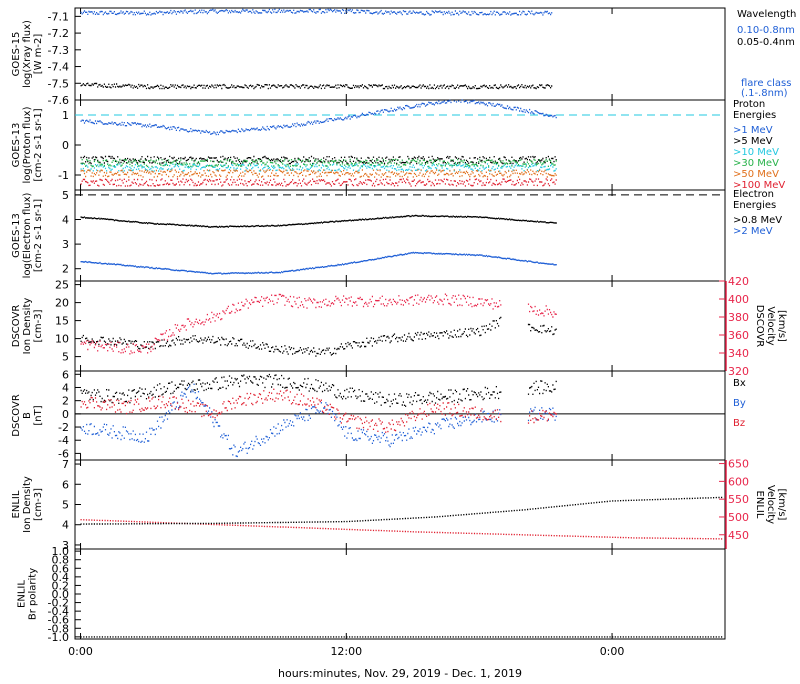  What do you see at coordinates (781, 326) in the screenshot?
I see `right-y-axis-label-dscovr_density: [km/s]` at bounding box center [781, 326].